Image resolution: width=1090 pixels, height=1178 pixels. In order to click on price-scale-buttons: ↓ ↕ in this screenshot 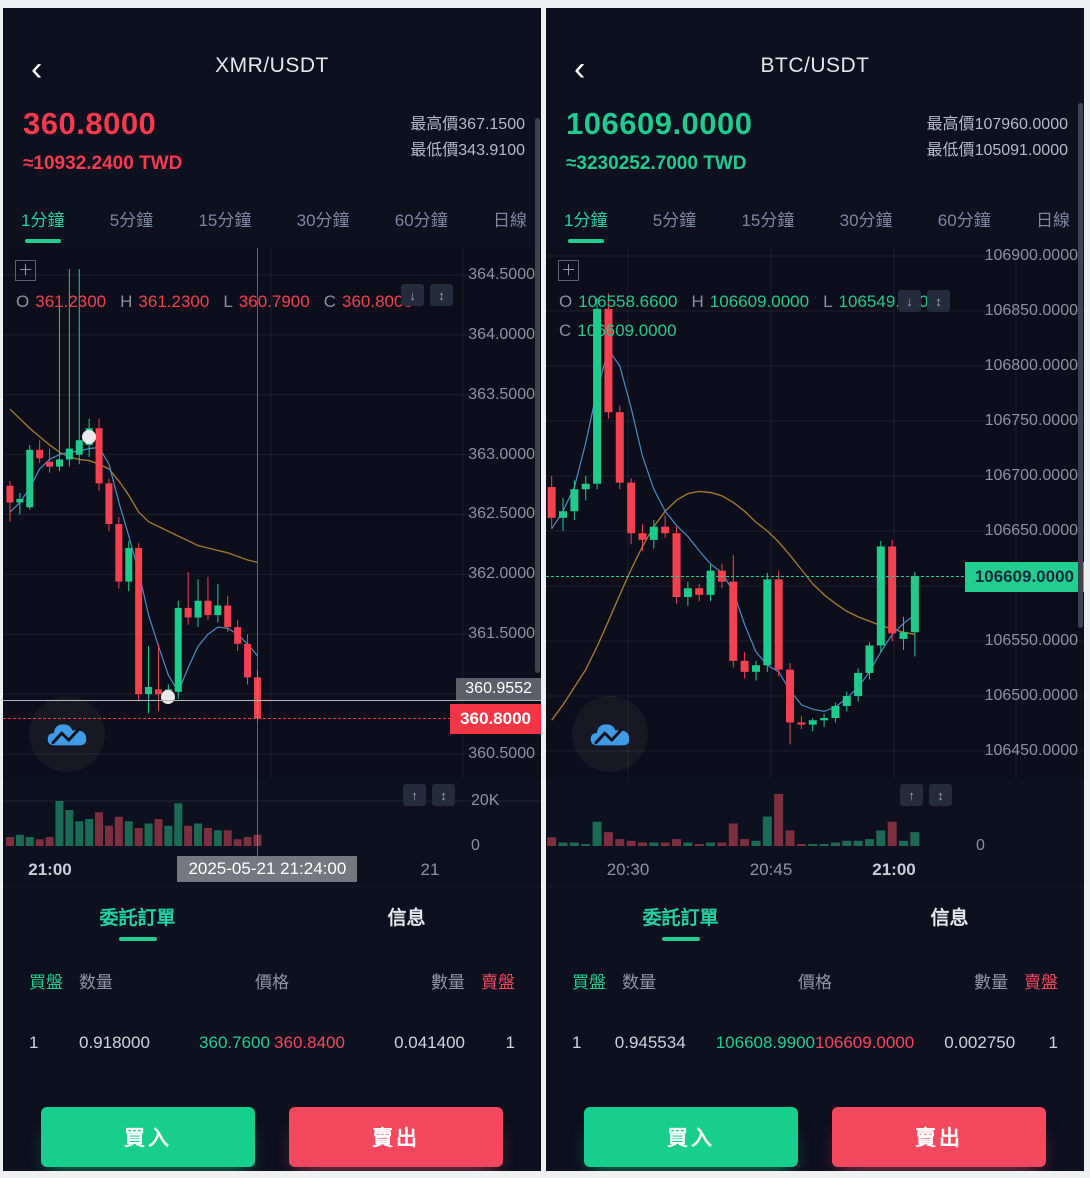, I will do `click(924, 301)`.